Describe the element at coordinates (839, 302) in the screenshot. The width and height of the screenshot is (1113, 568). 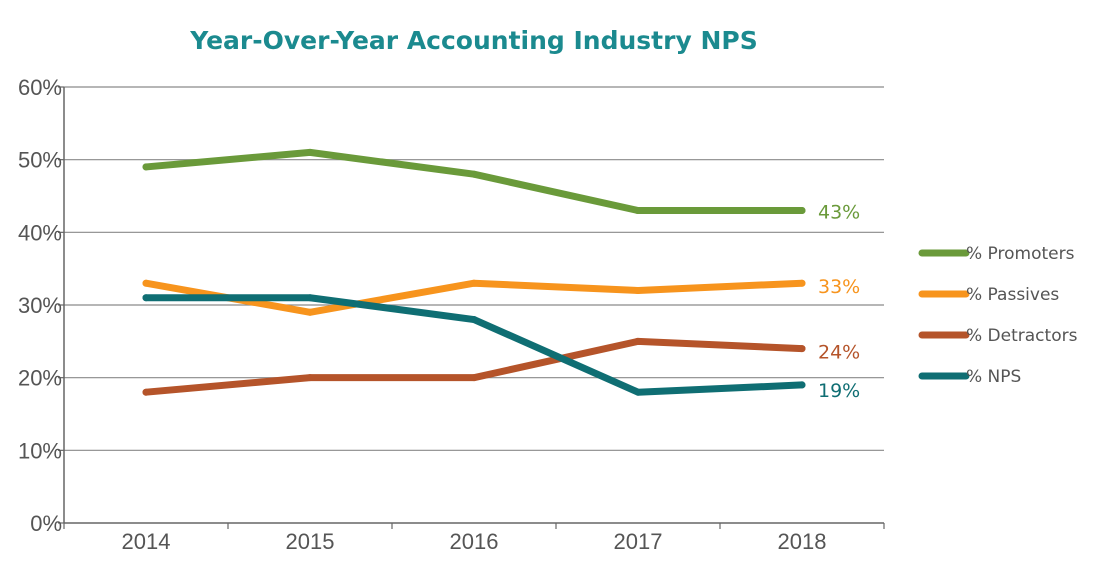
I see `end-labels: 43% 33% 24% 19%` at that location.